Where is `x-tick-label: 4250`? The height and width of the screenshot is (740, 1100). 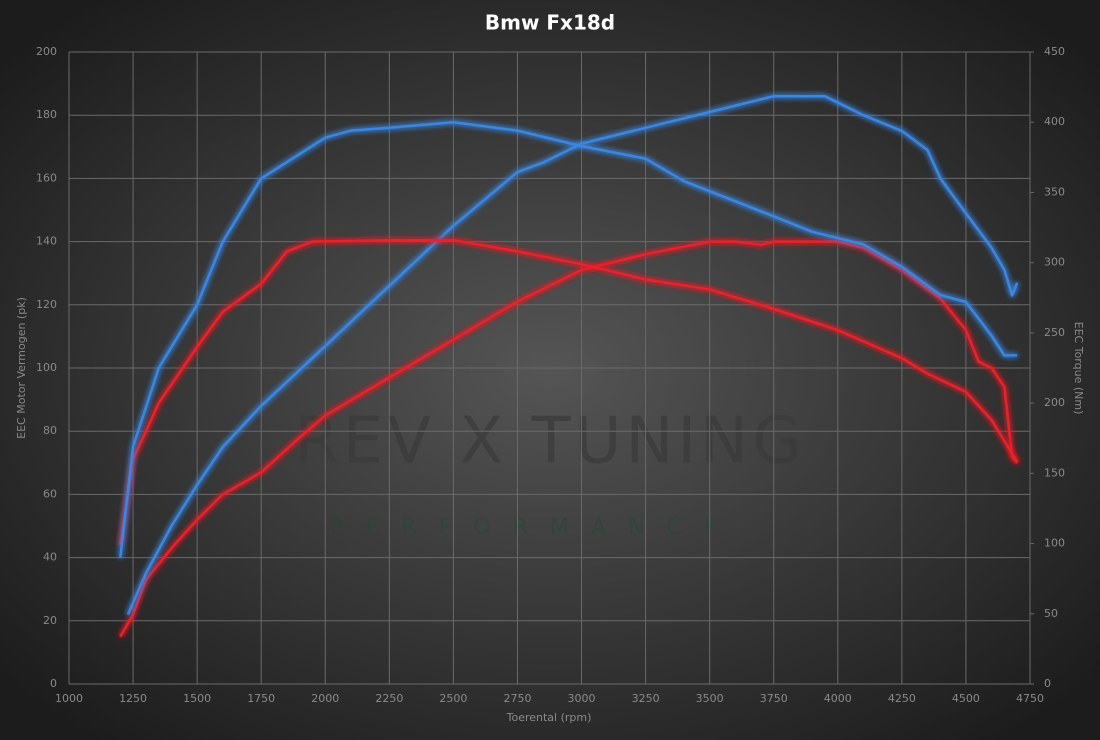 x-tick-label: 4250 is located at coordinates (902, 698).